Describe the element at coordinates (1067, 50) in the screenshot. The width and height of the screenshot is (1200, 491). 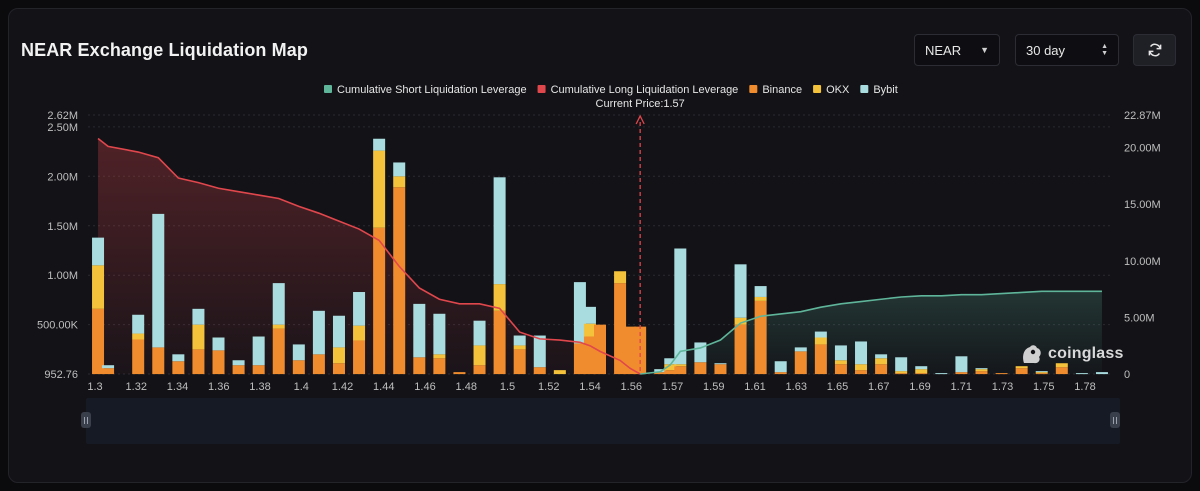
I see `period-select: 30 day ▲ ▼` at that location.